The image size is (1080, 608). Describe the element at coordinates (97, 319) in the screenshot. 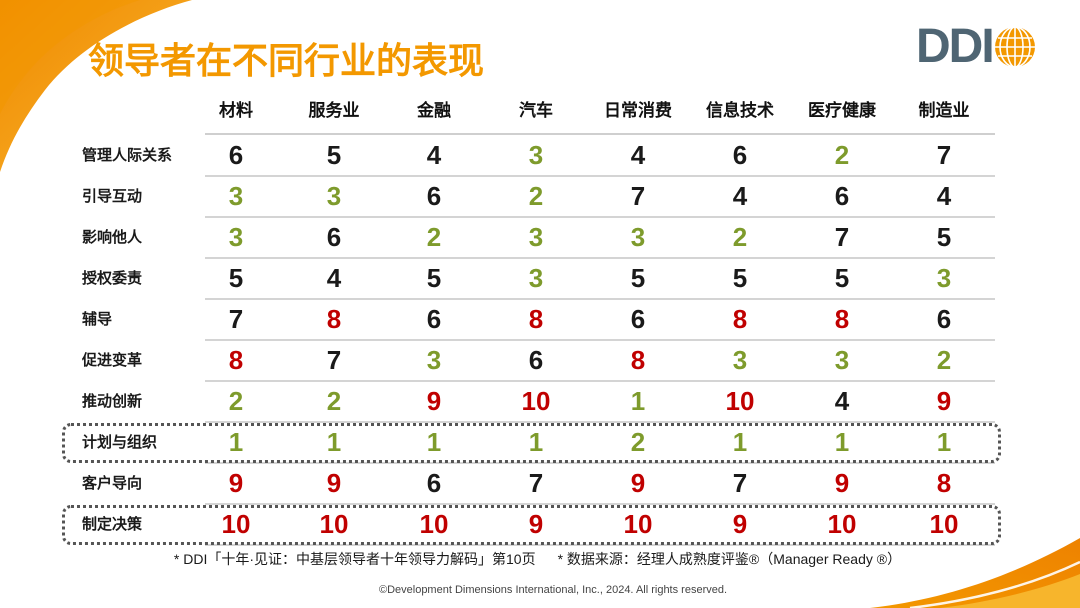

I see `row-label: 辅导` at that location.